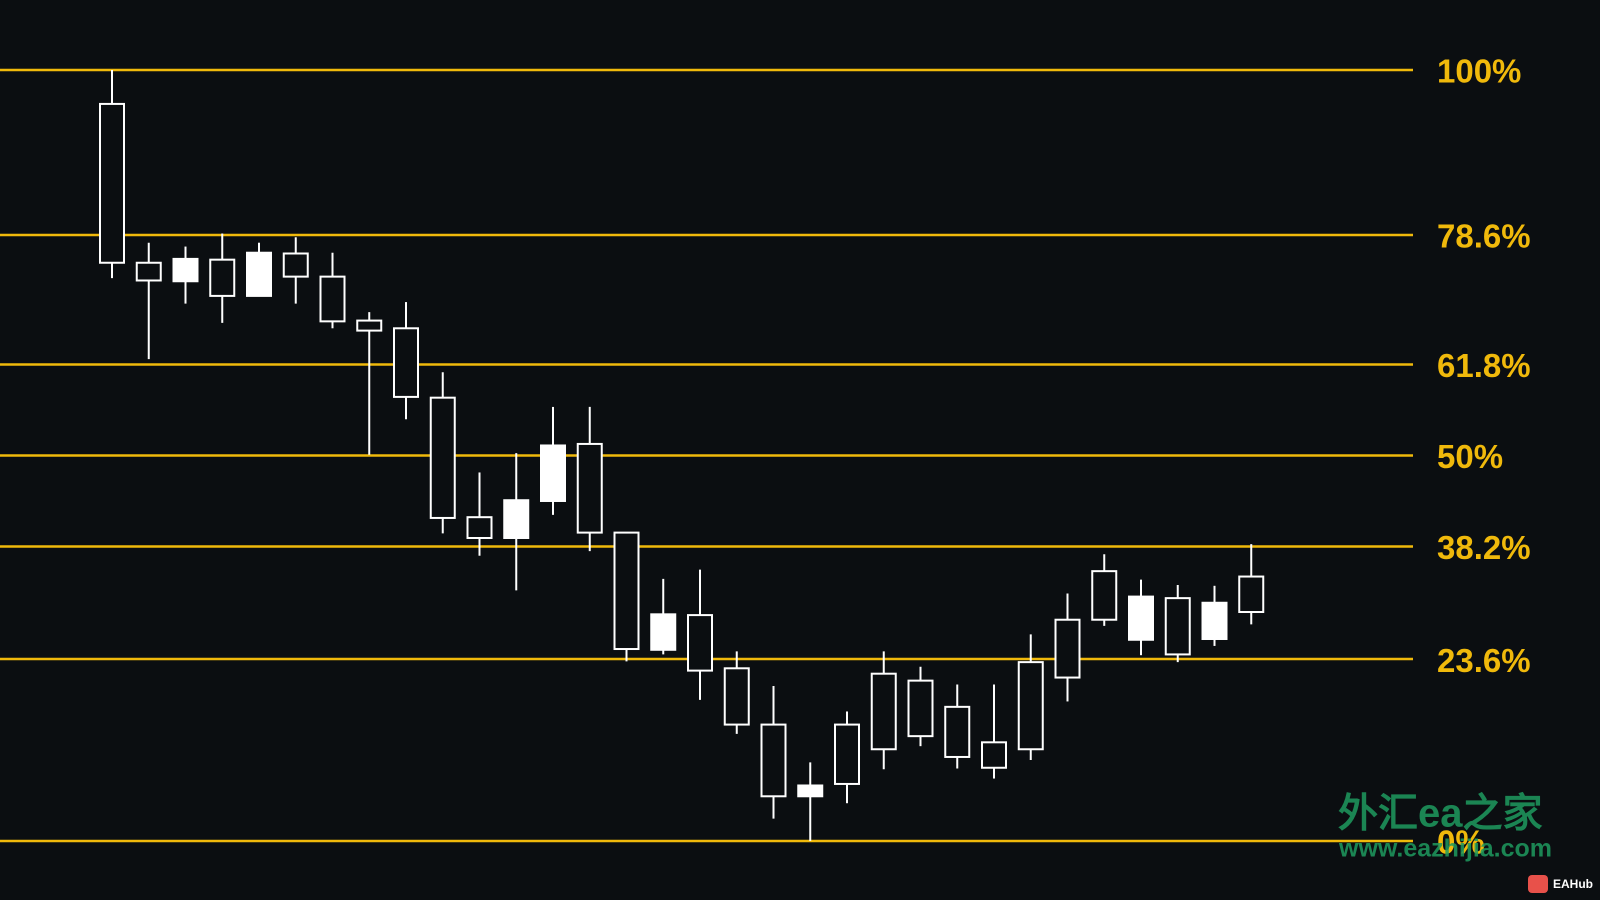  Describe the element at coordinates (1479, 71) in the screenshot. I see `fib-label: 100%` at that location.